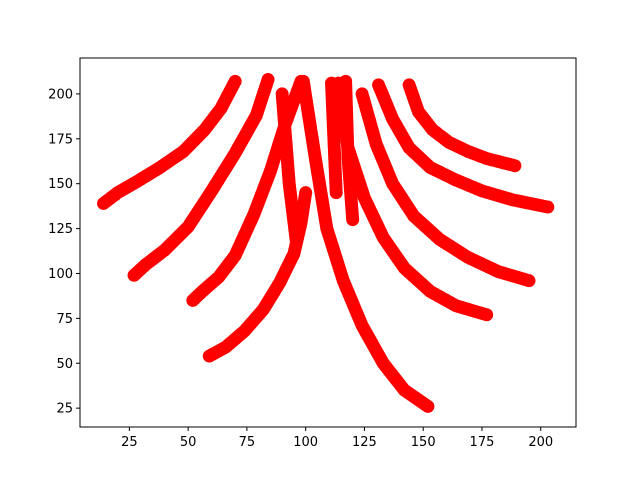 The image size is (640, 480). I want to click on y-tick-label: 75, so click(64, 319).